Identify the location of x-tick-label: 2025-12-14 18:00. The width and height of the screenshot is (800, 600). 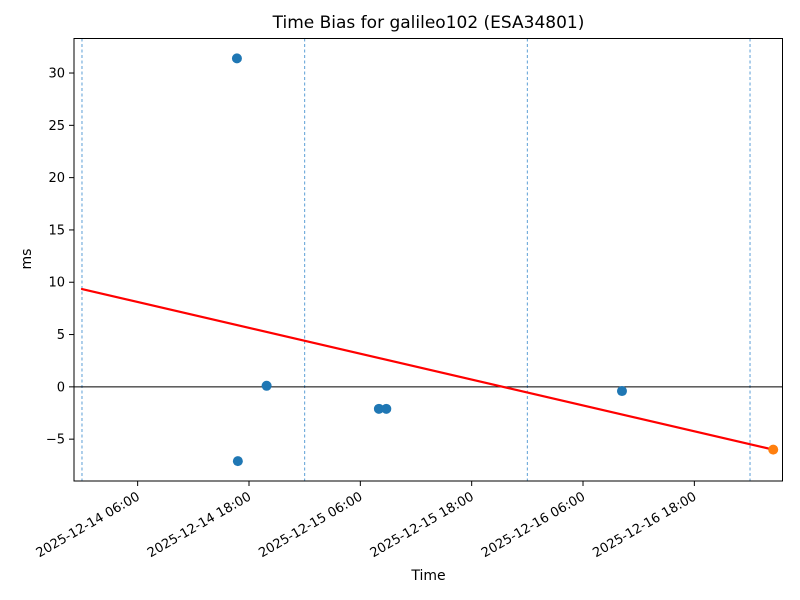
(199, 525).